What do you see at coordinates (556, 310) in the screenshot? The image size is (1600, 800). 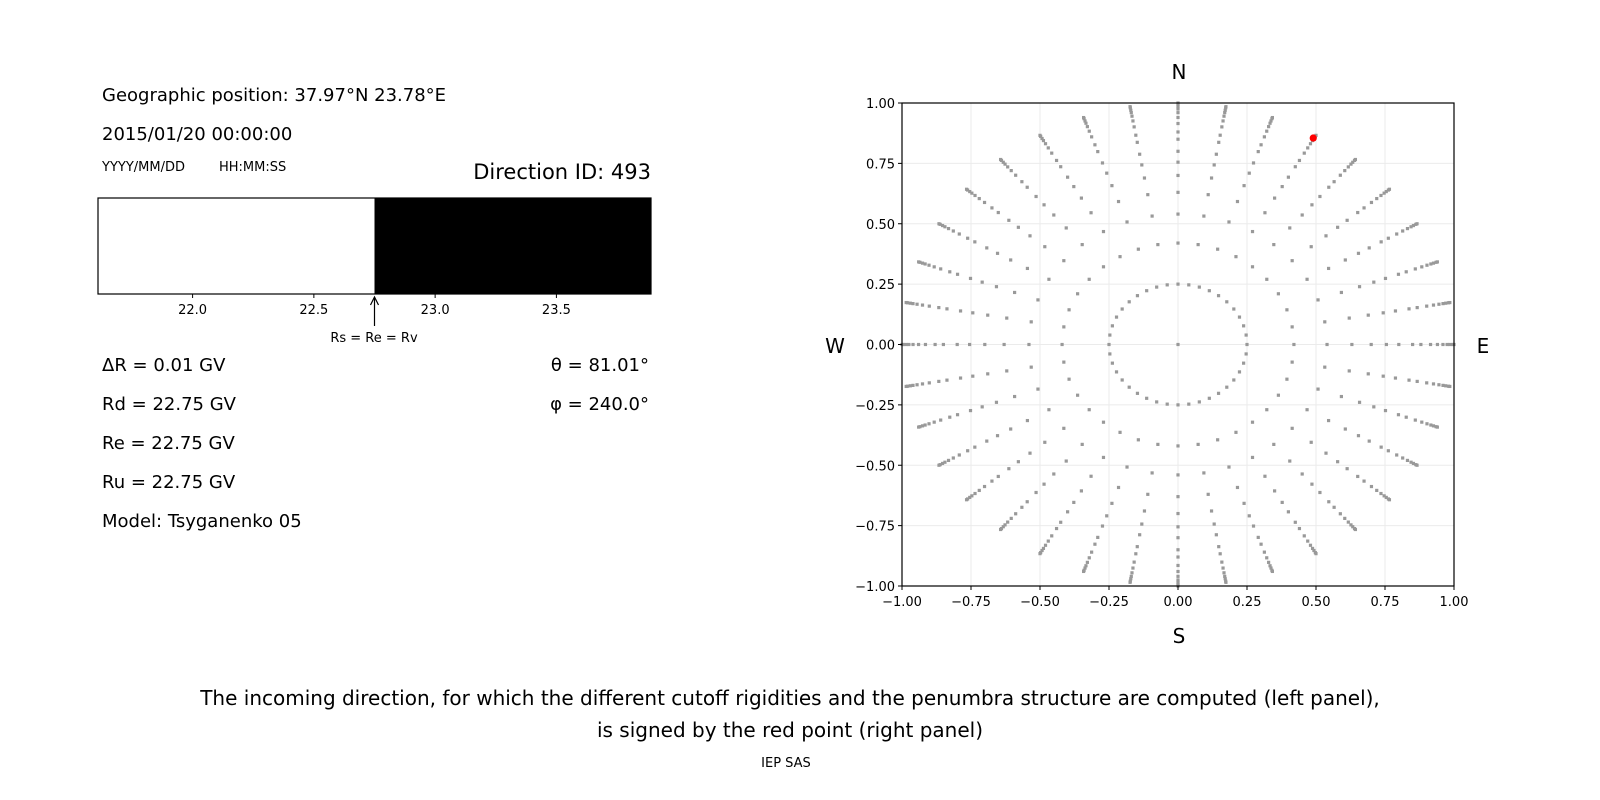 I see `x-tick-label: 23.5` at bounding box center [556, 310].